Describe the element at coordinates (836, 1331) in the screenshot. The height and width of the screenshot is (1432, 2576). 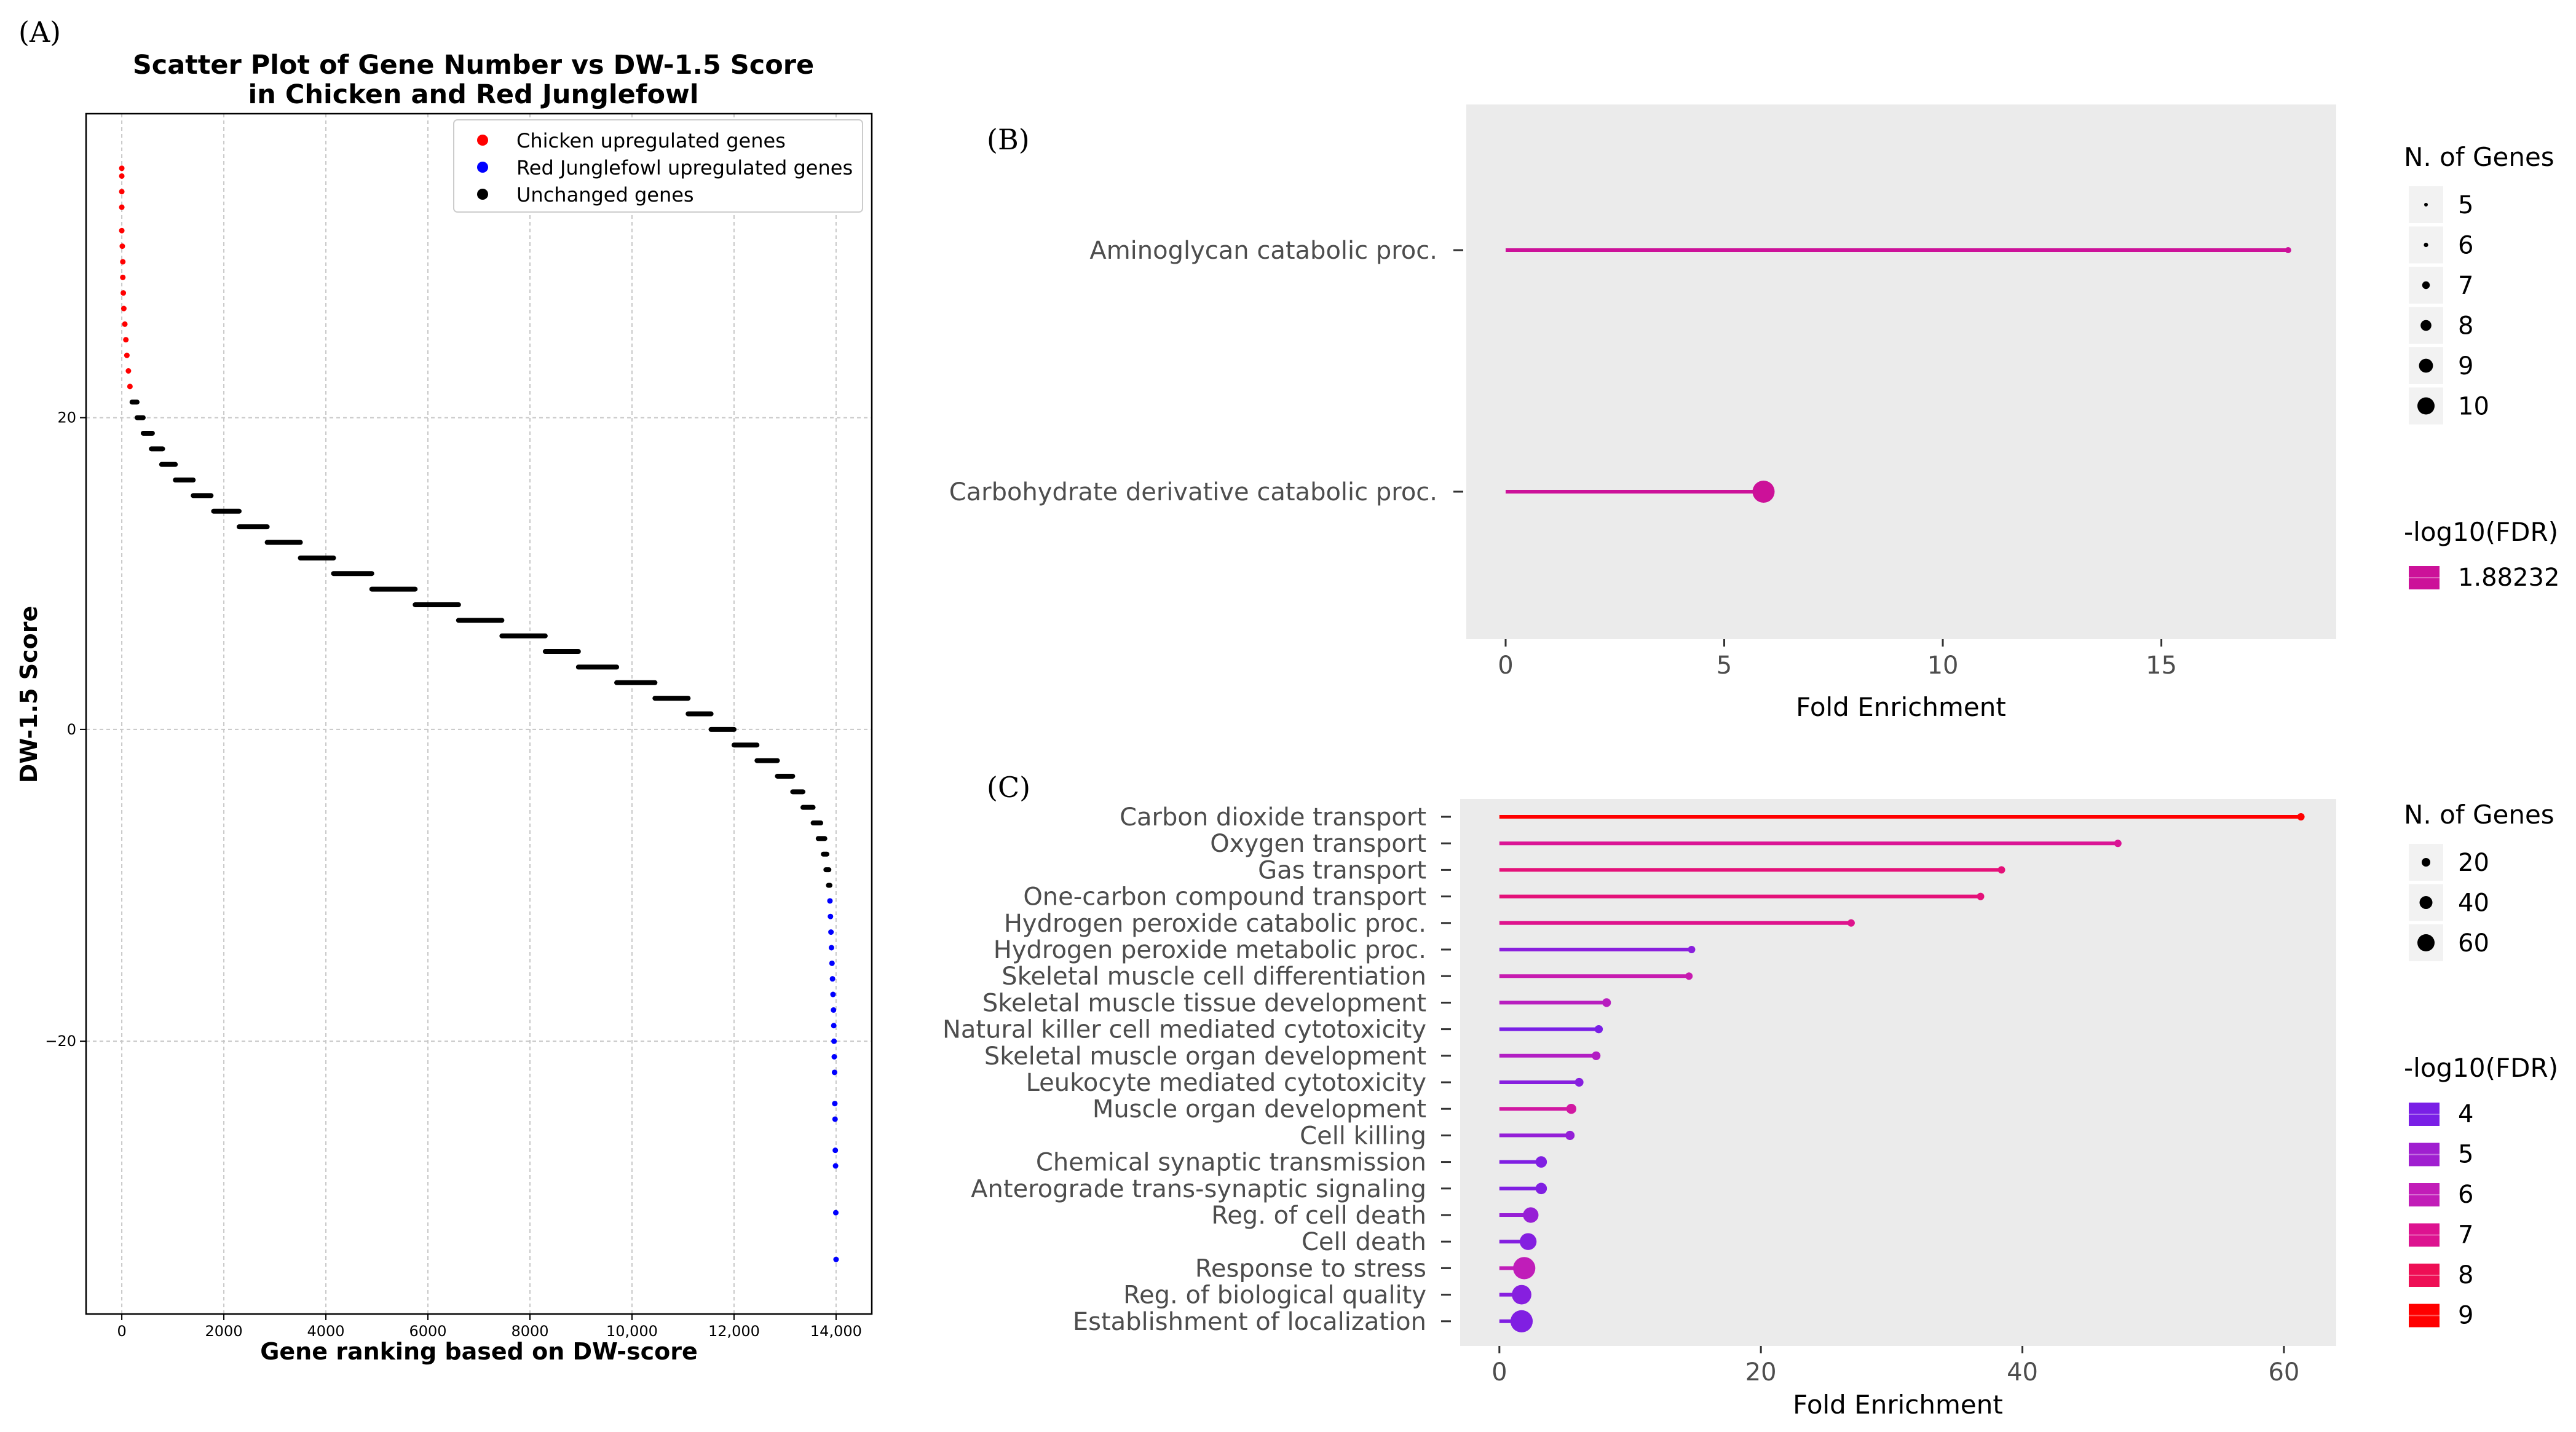
I see `x-tick-label: 14,000` at that location.